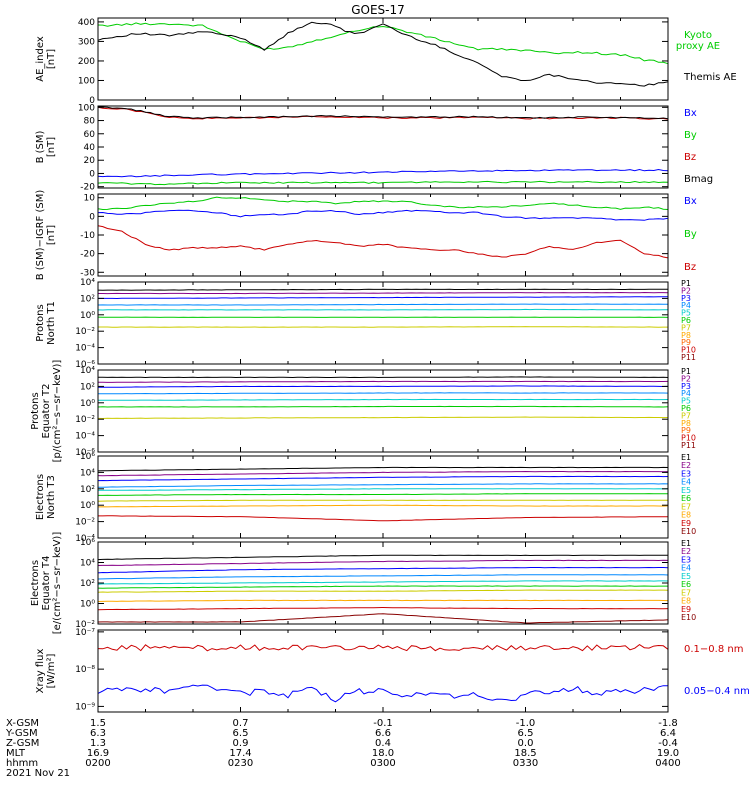  I want to click on series-line-p1, so click(383, 377).